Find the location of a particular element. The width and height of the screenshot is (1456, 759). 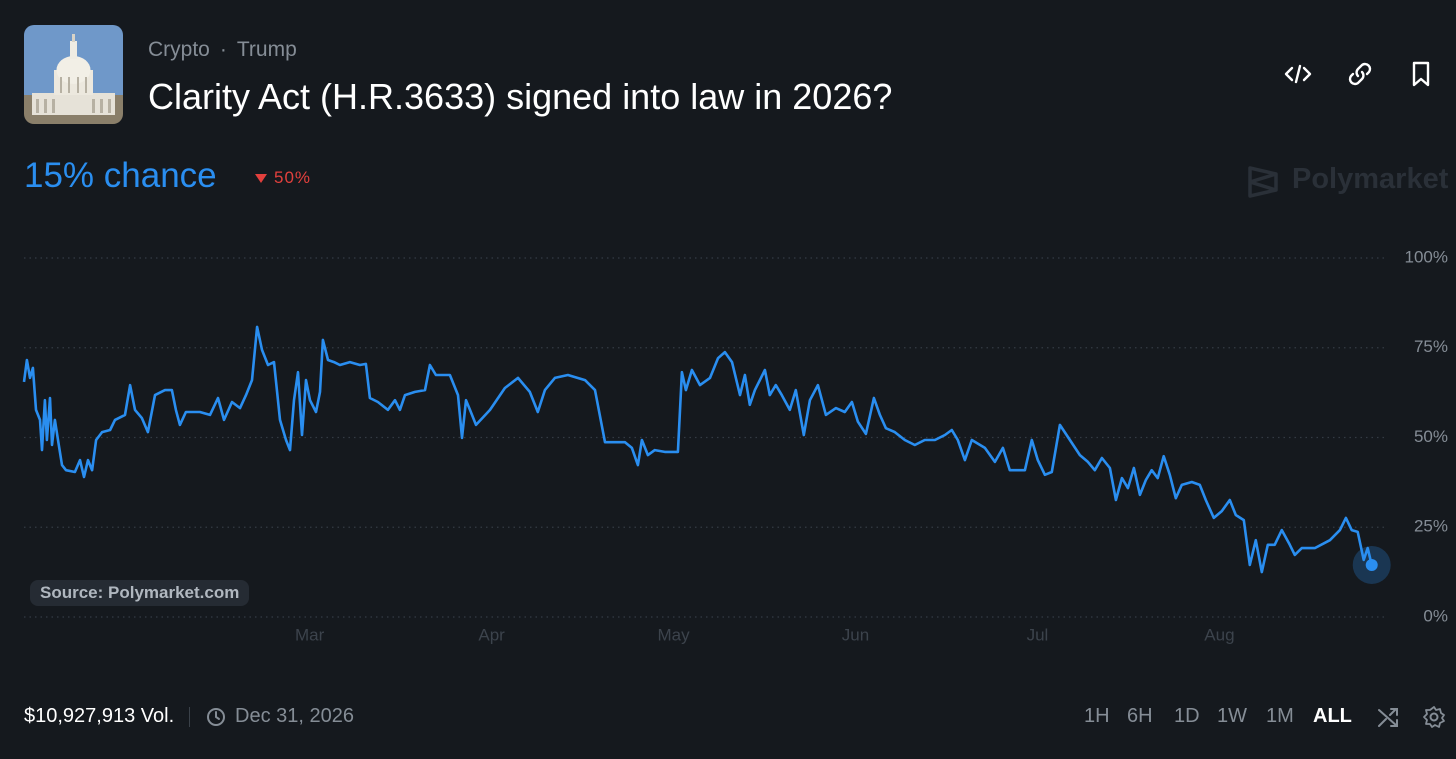

y-tick-label: 25% is located at coordinates (1431, 526).